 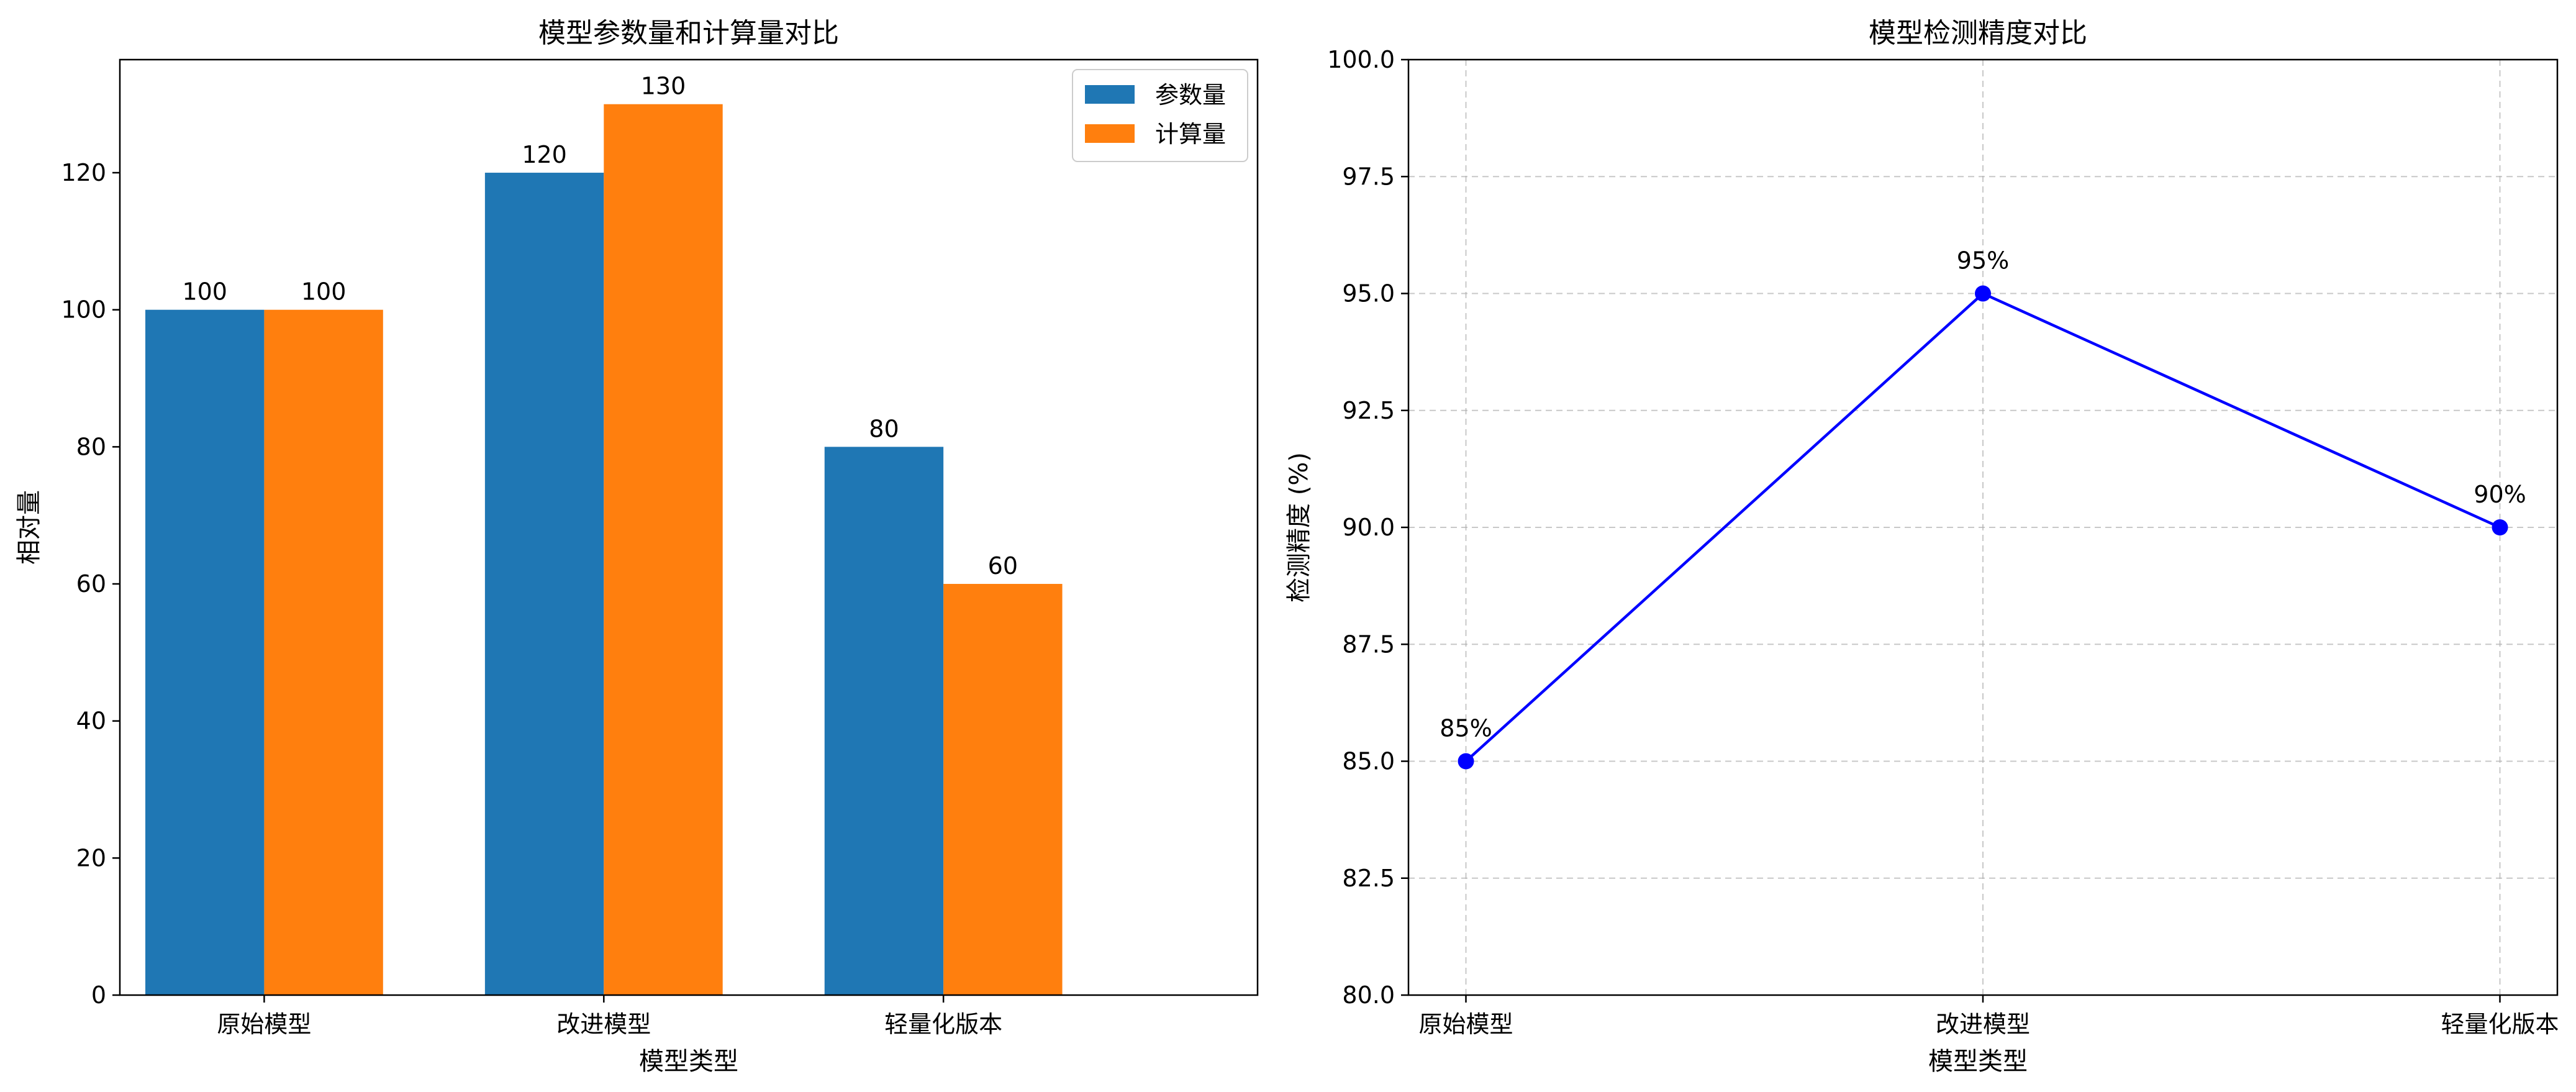 What do you see at coordinates (264, 1025) in the screenshot?
I see `bar-x-tick-label: 原始模型` at bounding box center [264, 1025].